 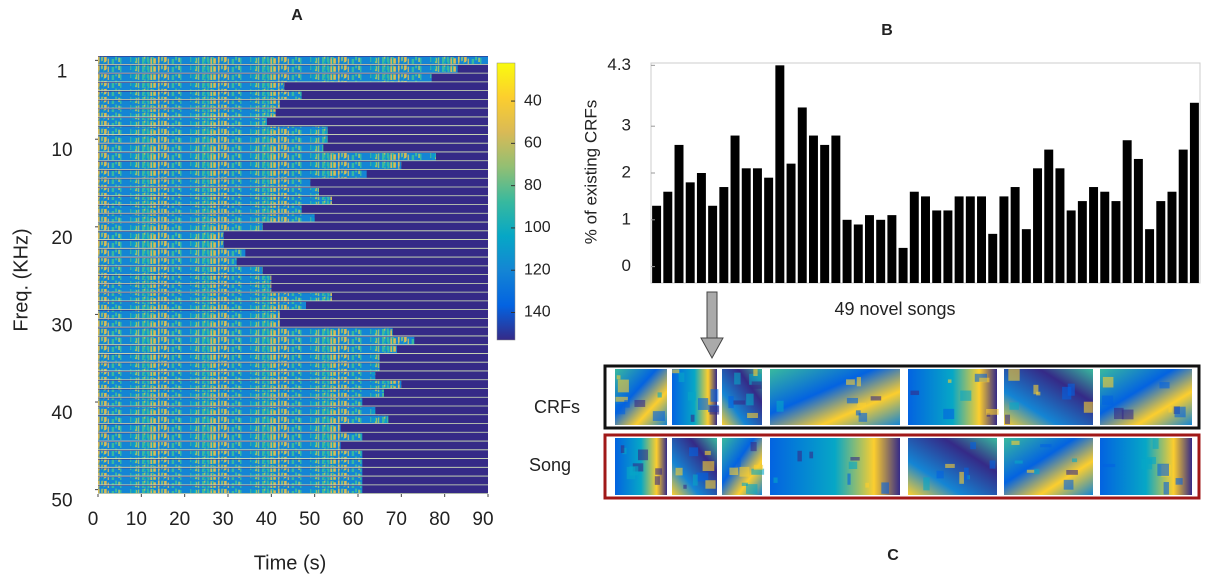 I want to click on x-tick-label: 60, so click(x=352, y=519).